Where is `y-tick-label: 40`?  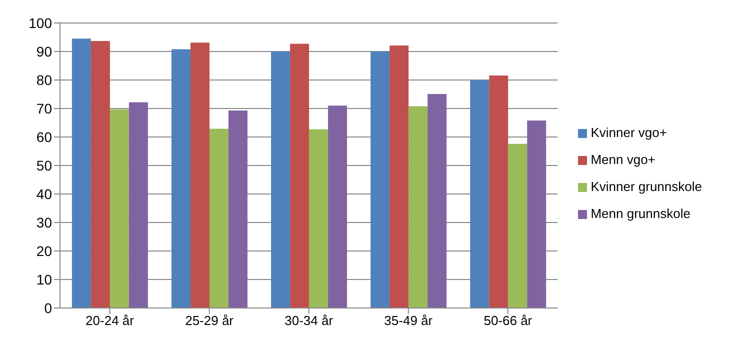
y-tick-label: 40 is located at coordinates (44, 194).